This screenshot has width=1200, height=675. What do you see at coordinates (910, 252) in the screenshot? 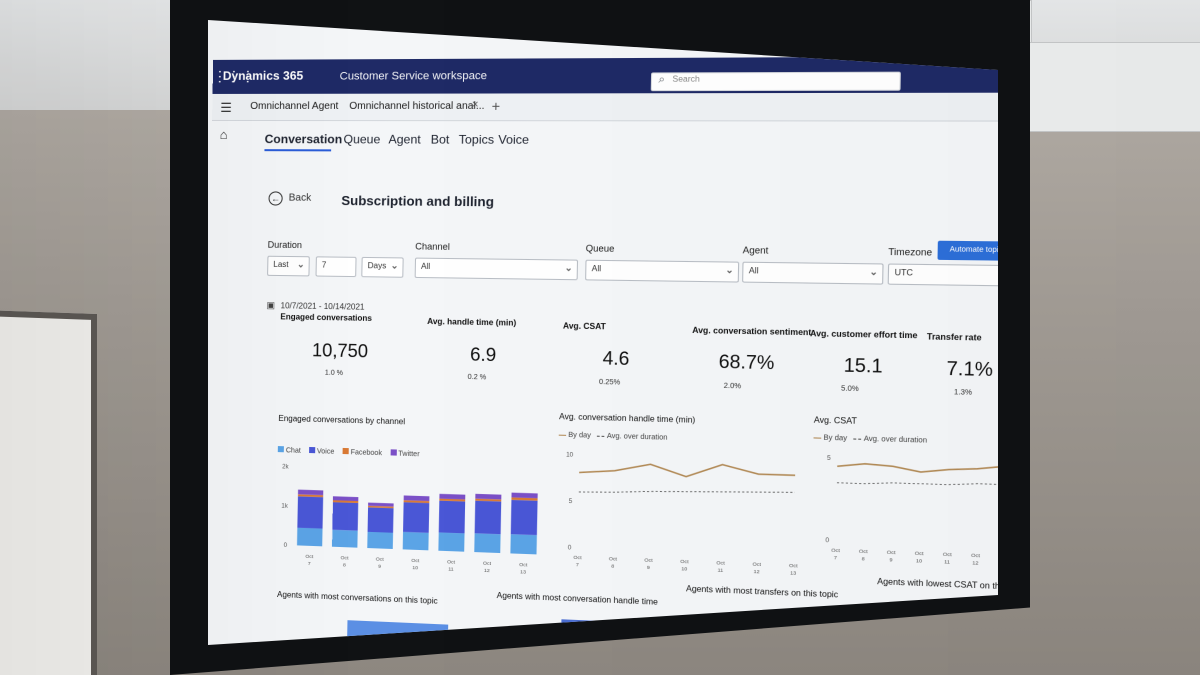
I see `timezone-label: Timezone` at bounding box center [910, 252].